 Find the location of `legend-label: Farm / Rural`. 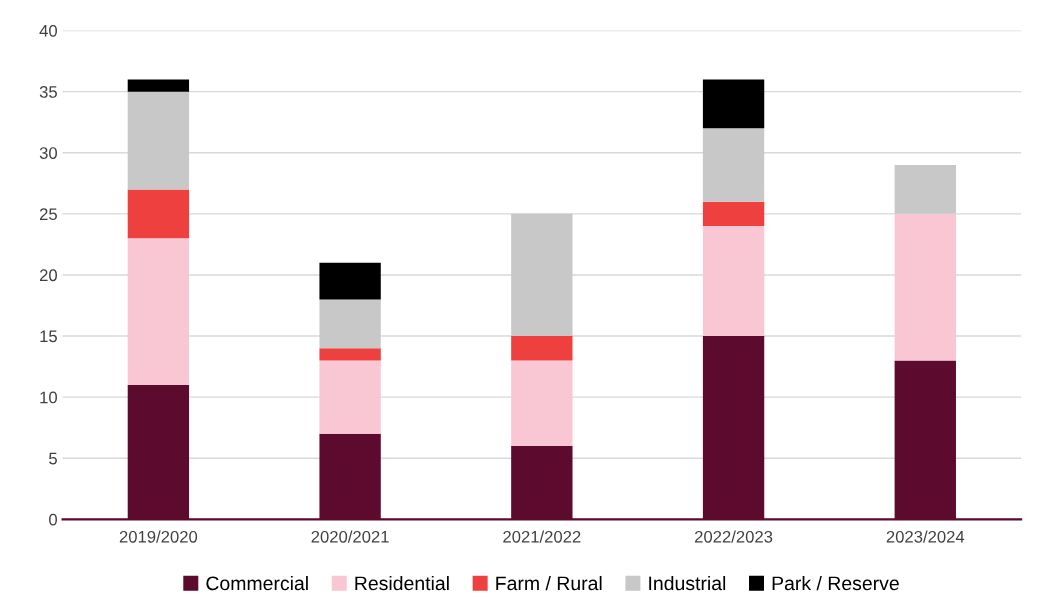

legend-label: Farm / Rural is located at coordinates (549, 583).